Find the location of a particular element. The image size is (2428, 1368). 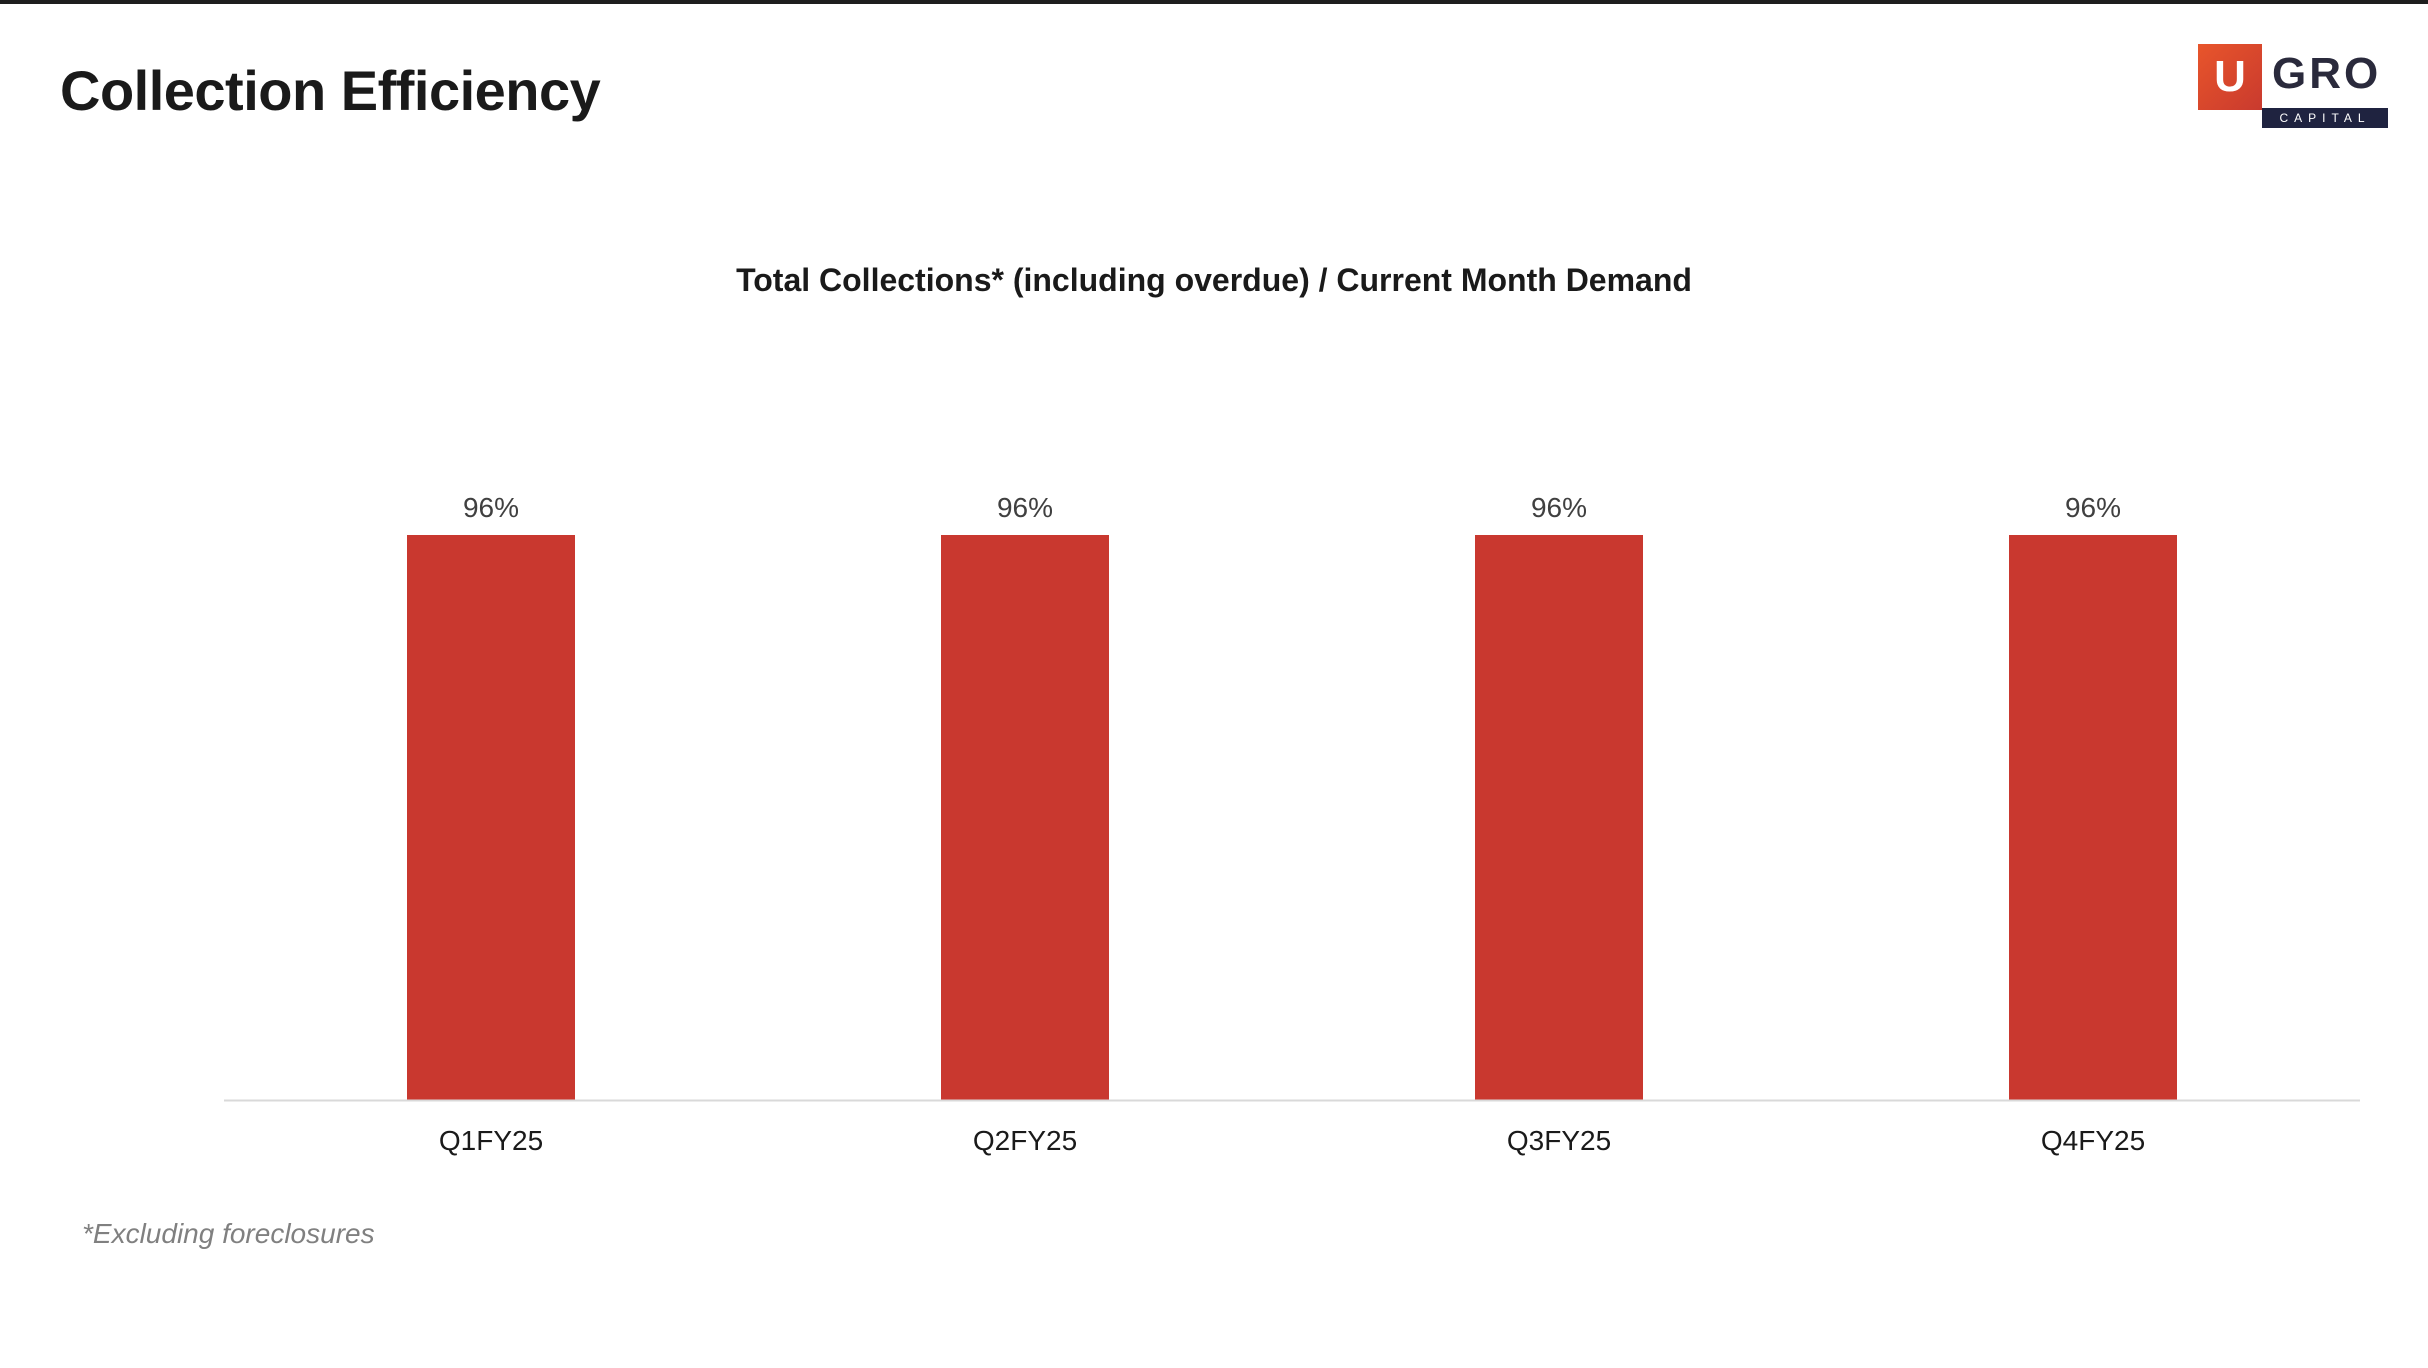

x-tick-label-q4fy25: Q4FY25 is located at coordinates (2093, 1140).